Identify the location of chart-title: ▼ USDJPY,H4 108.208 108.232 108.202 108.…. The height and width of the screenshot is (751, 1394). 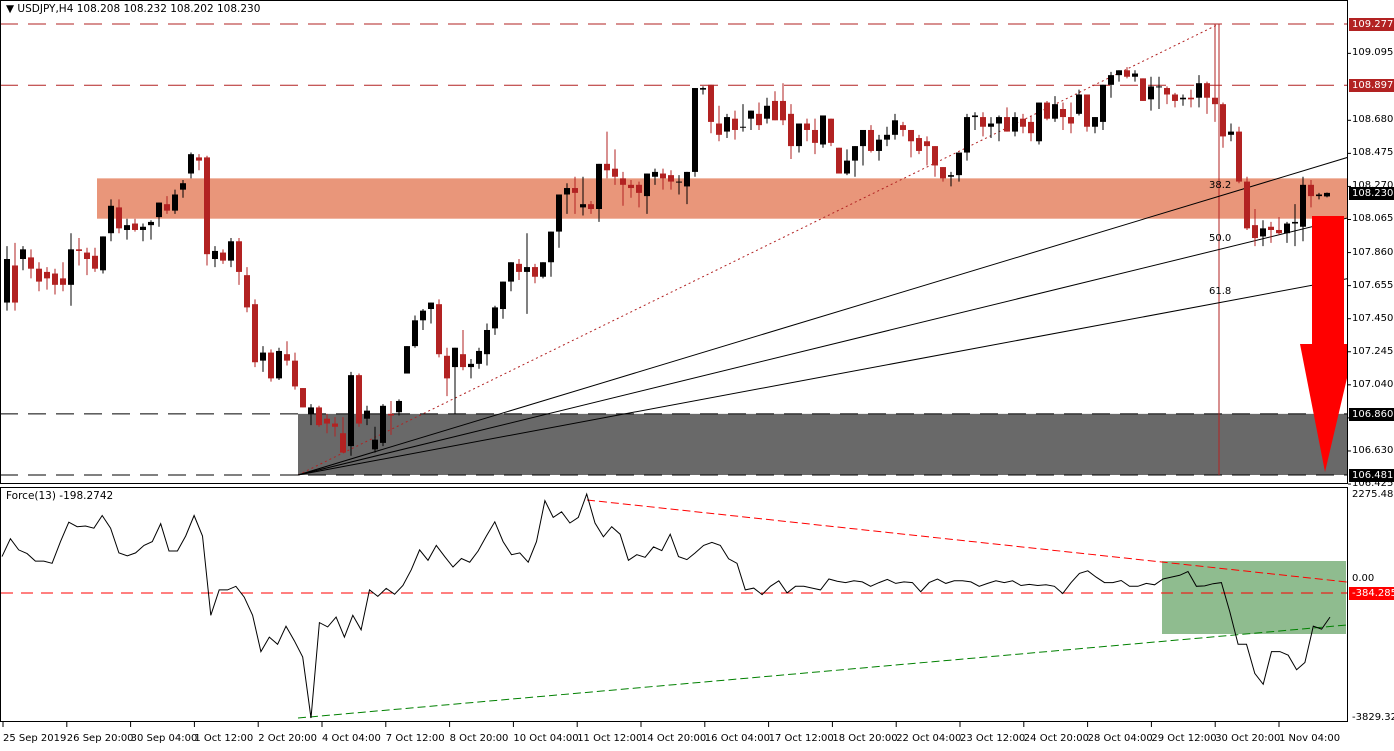
(133, 9).